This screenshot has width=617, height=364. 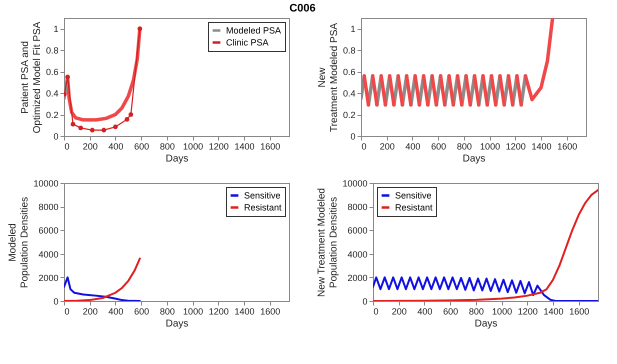 What do you see at coordinates (31, 77) in the screenshot?
I see `y-axis-title: Patient PSA and Optimized Model Fit PSA` at bounding box center [31, 77].